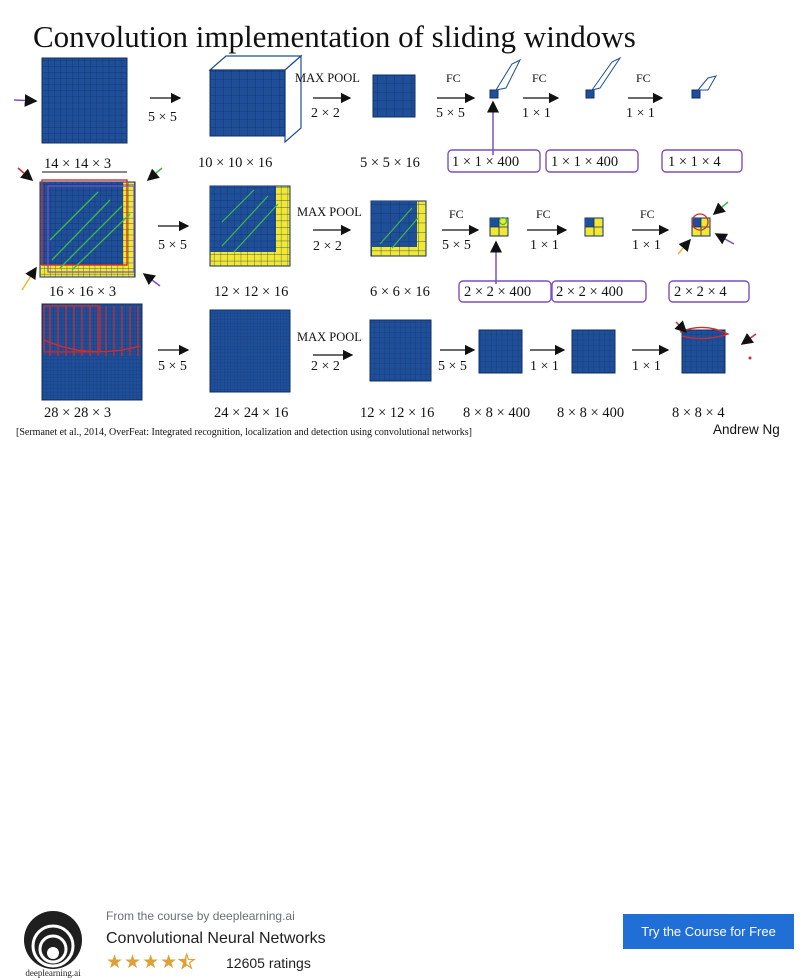 This screenshot has width=803, height=980. Describe the element at coordinates (200, 916) in the screenshot. I see `course-provider: From the course by deeplearning.ai` at that location.